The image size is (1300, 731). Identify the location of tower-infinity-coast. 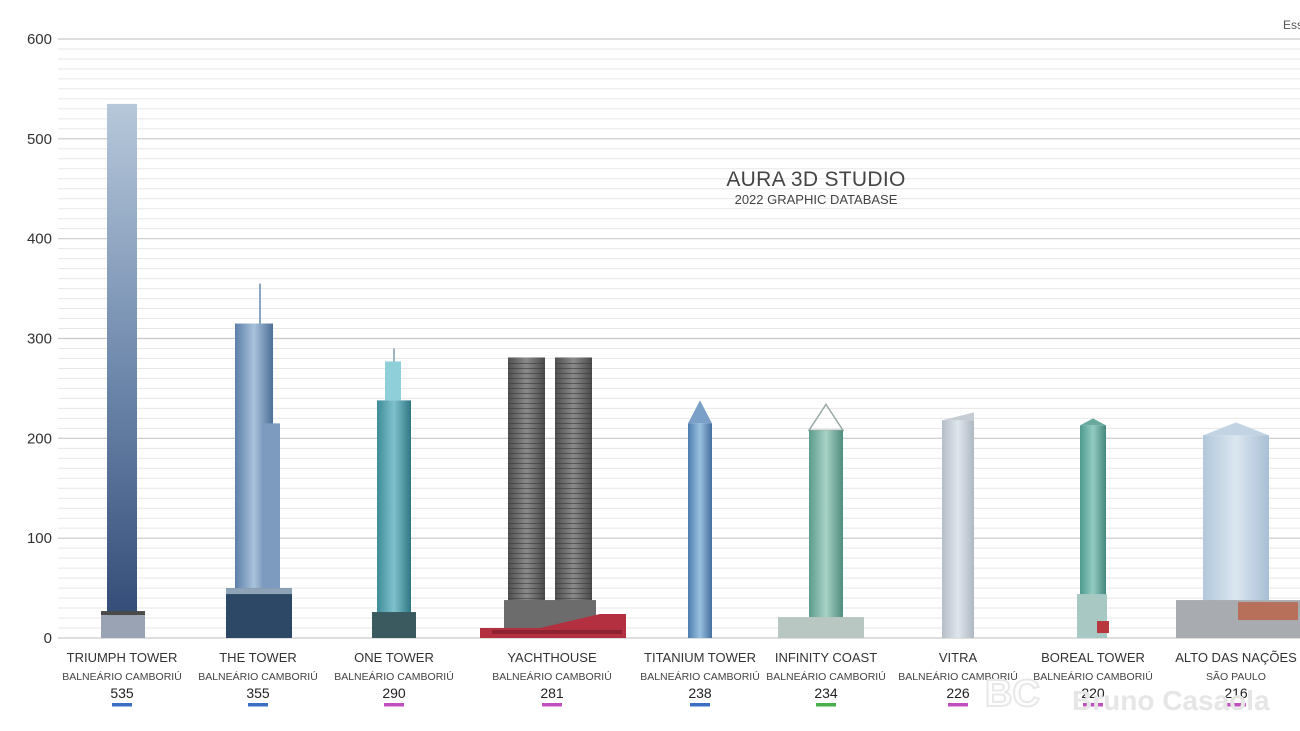
(821, 520).